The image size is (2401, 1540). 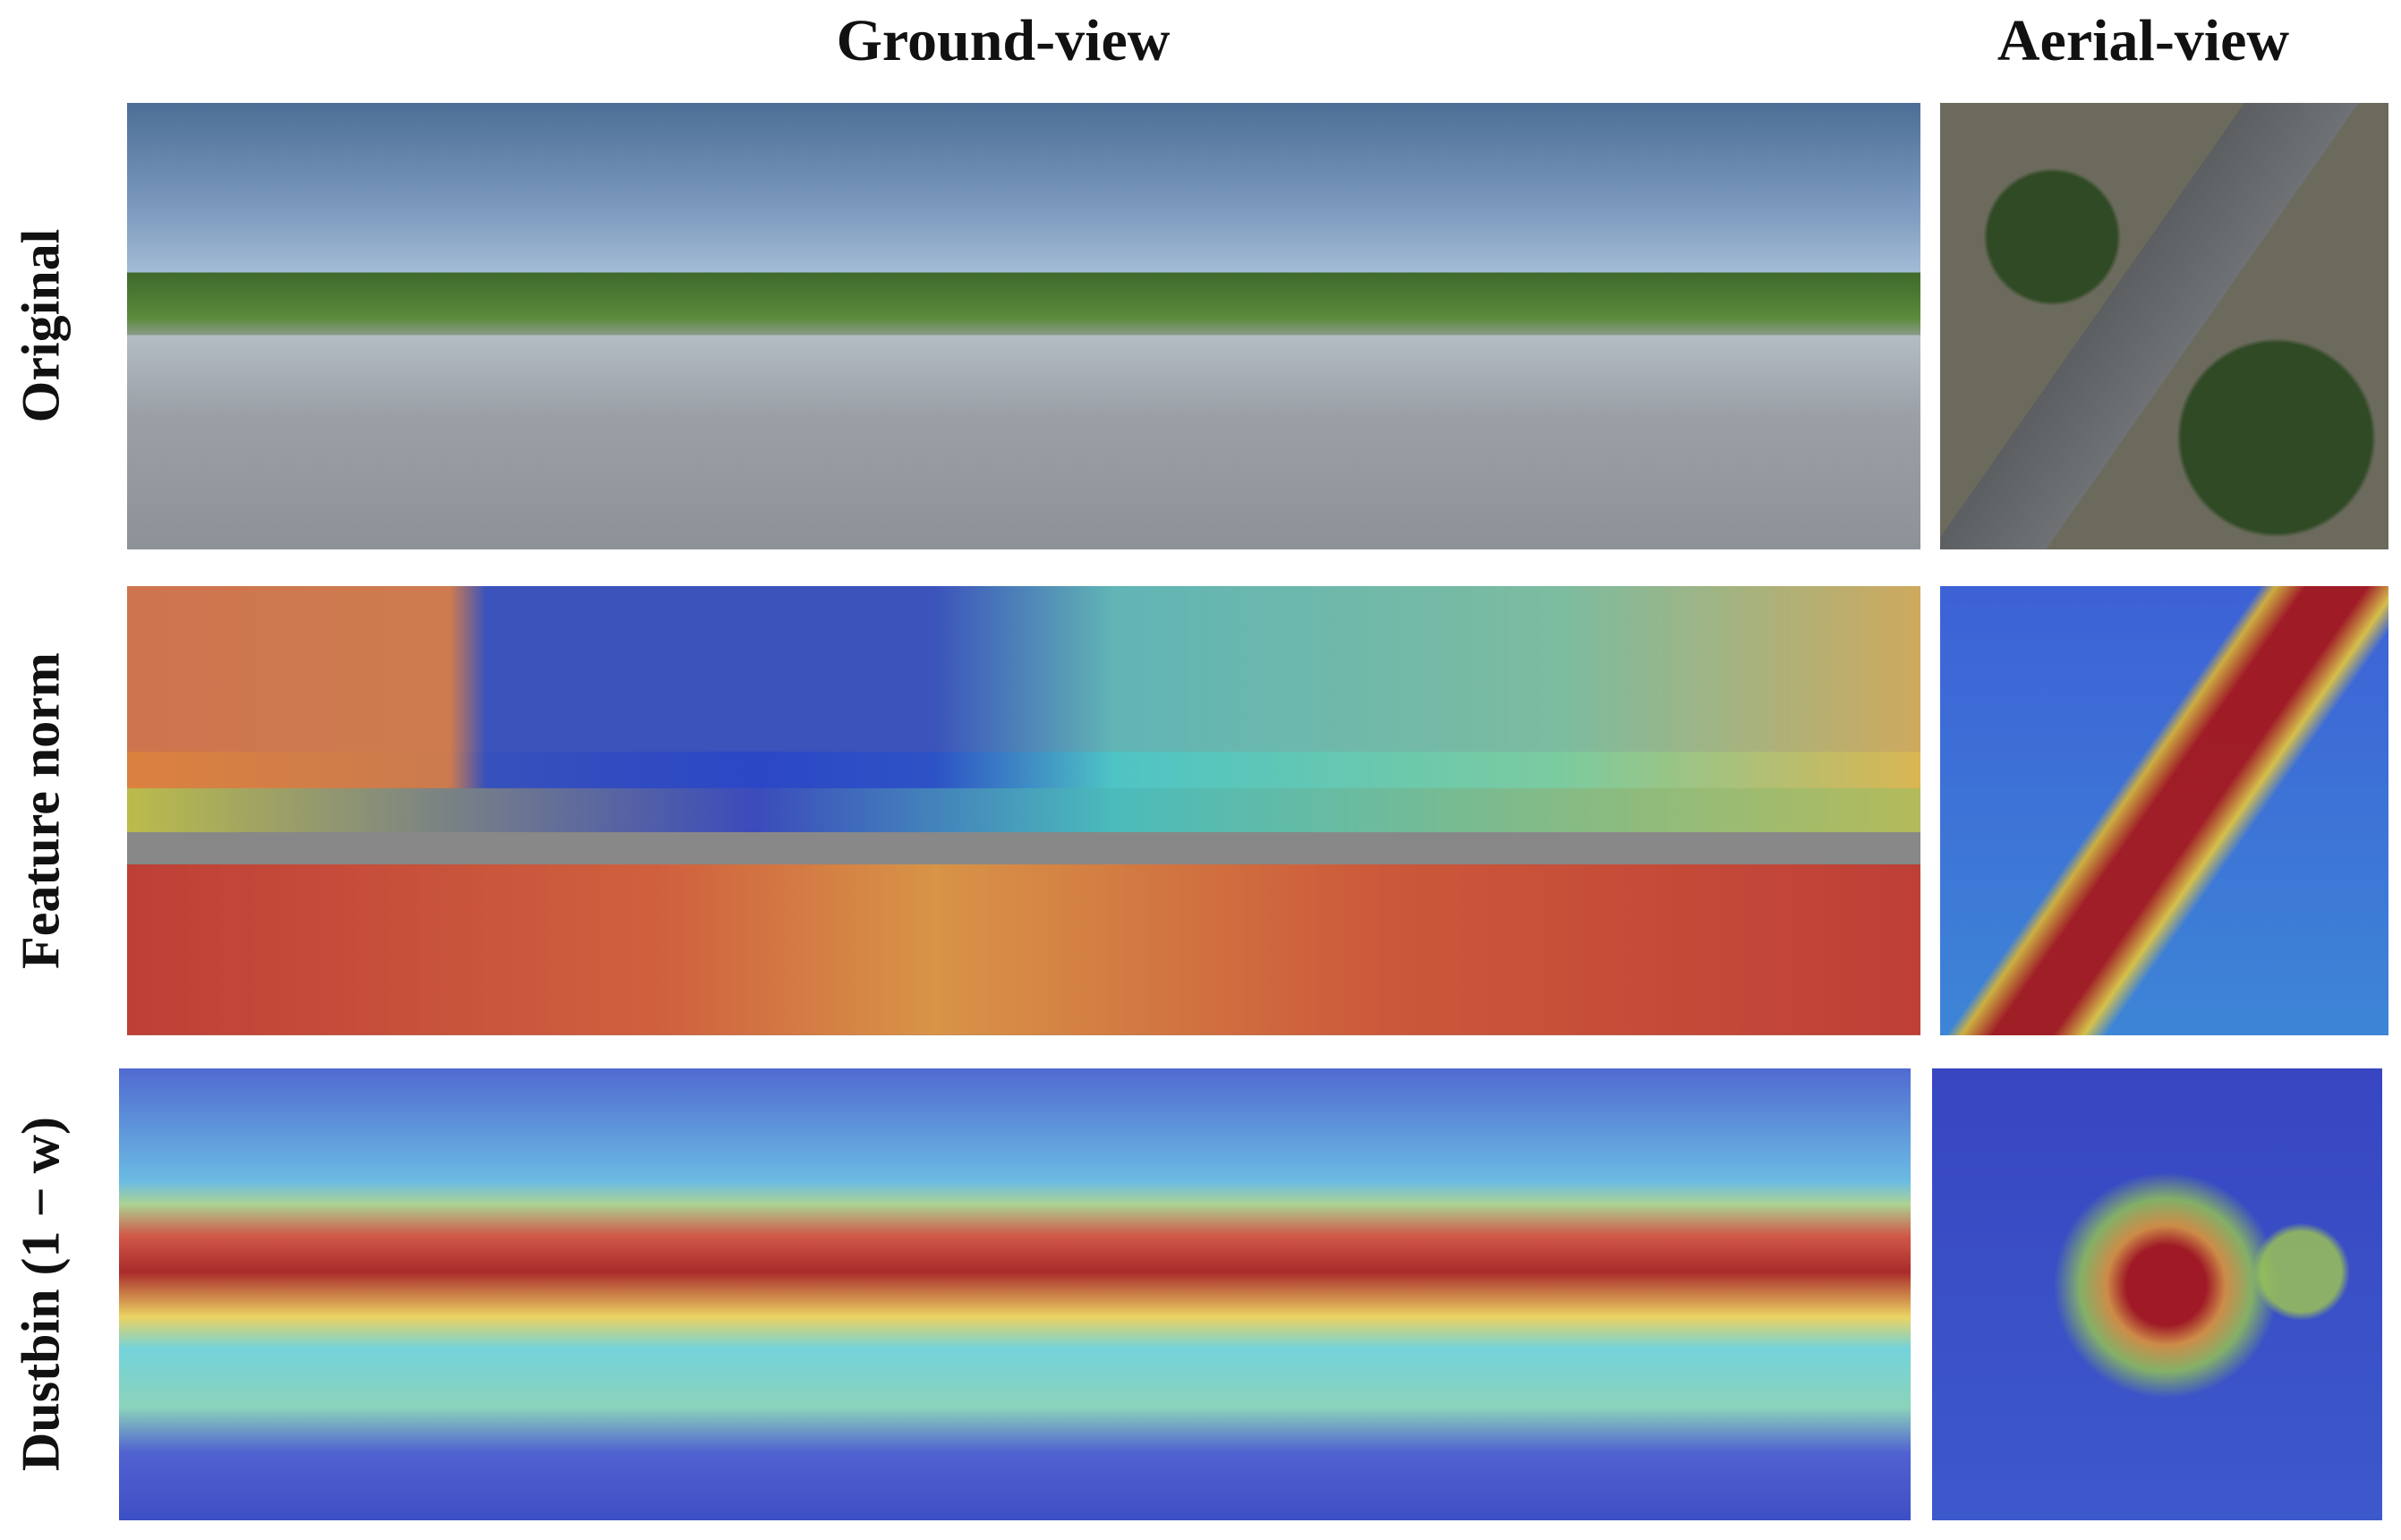 I want to click on aerial-image, so click(x=2164, y=326).